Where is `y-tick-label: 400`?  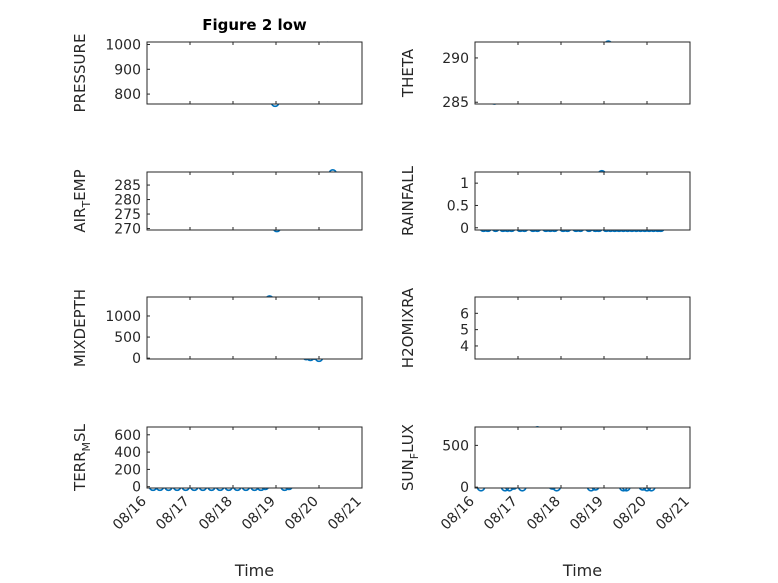
y-tick-label: 400 is located at coordinates (127, 453).